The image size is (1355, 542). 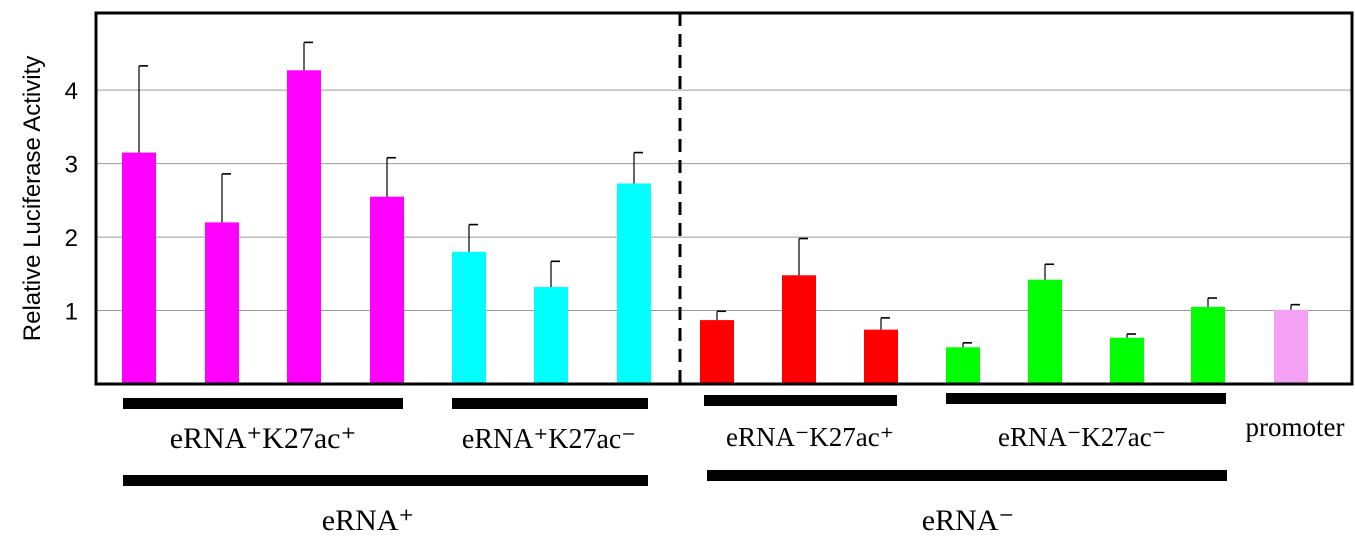 What do you see at coordinates (968, 520) in the screenshot?
I see `group-label-super2: eRNA⁻` at bounding box center [968, 520].